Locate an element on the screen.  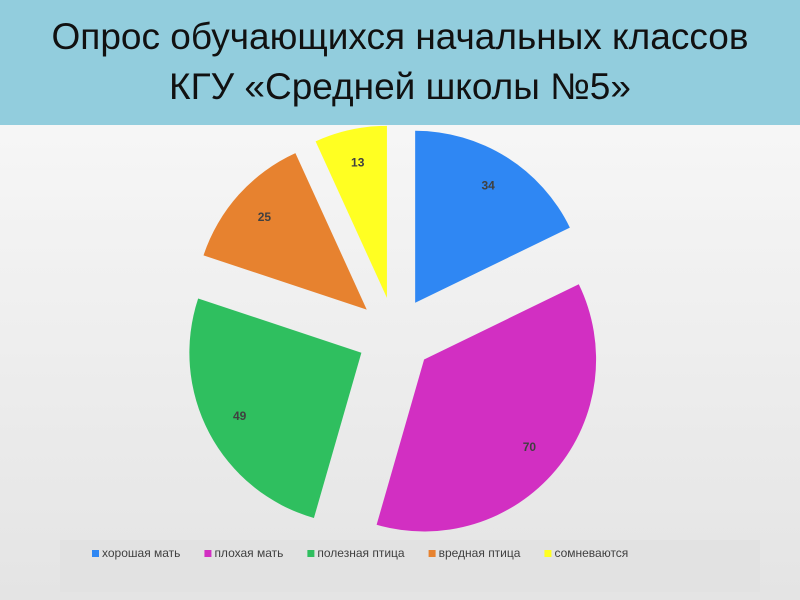
data-label: 49 is located at coordinates (240, 416).